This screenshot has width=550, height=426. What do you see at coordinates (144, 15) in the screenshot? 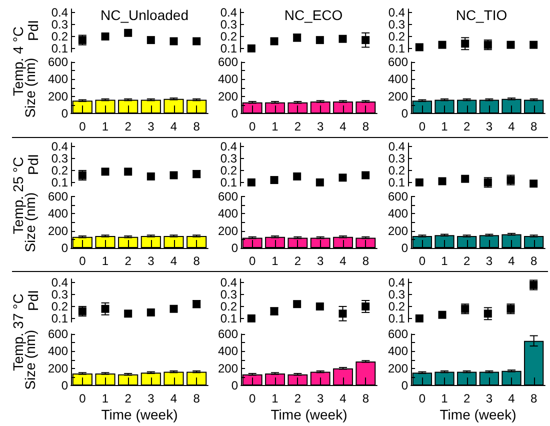
I see `chart-title: NC_Unloaded` at bounding box center [144, 15].